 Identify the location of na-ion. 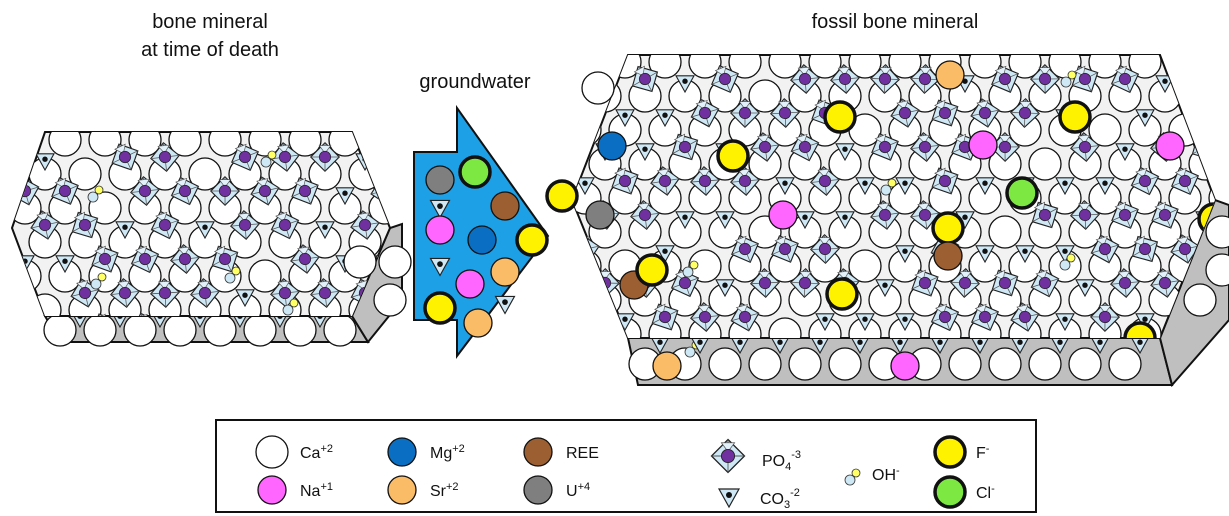
(1170, 146).